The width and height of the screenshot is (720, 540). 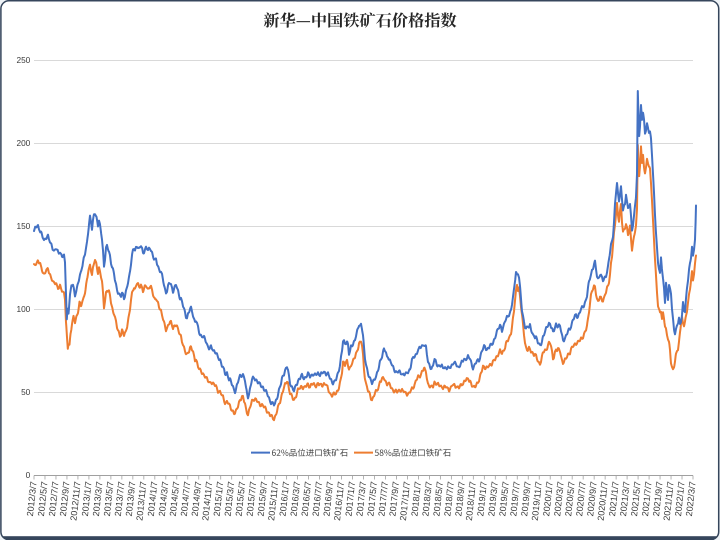 What do you see at coordinates (273, 501) in the screenshot?
I see `svg-text: 2015/11/7` at bounding box center [273, 501].